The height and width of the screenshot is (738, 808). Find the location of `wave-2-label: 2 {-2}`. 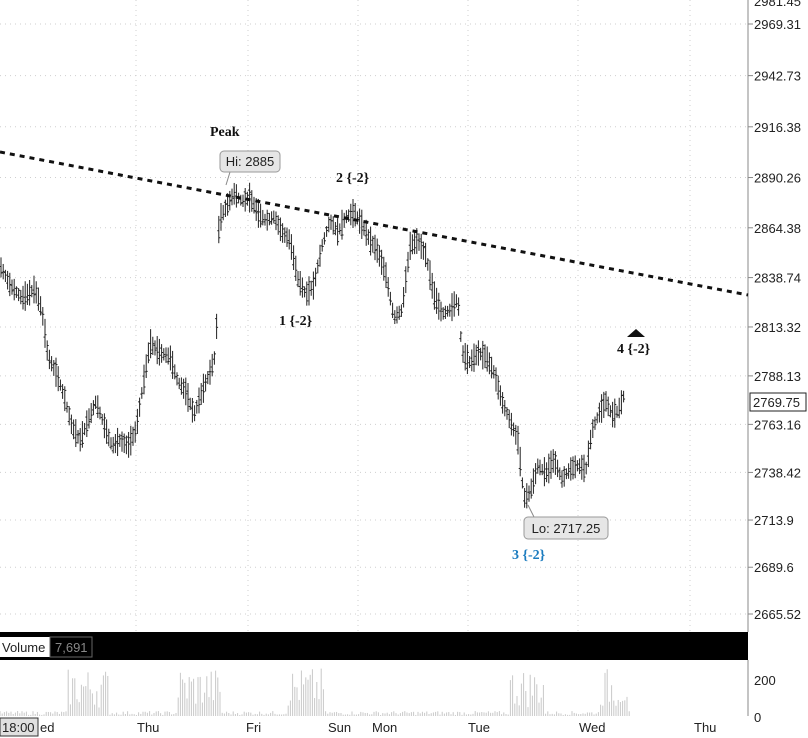

wave-2-label: 2 {-2} is located at coordinates (353, 178).